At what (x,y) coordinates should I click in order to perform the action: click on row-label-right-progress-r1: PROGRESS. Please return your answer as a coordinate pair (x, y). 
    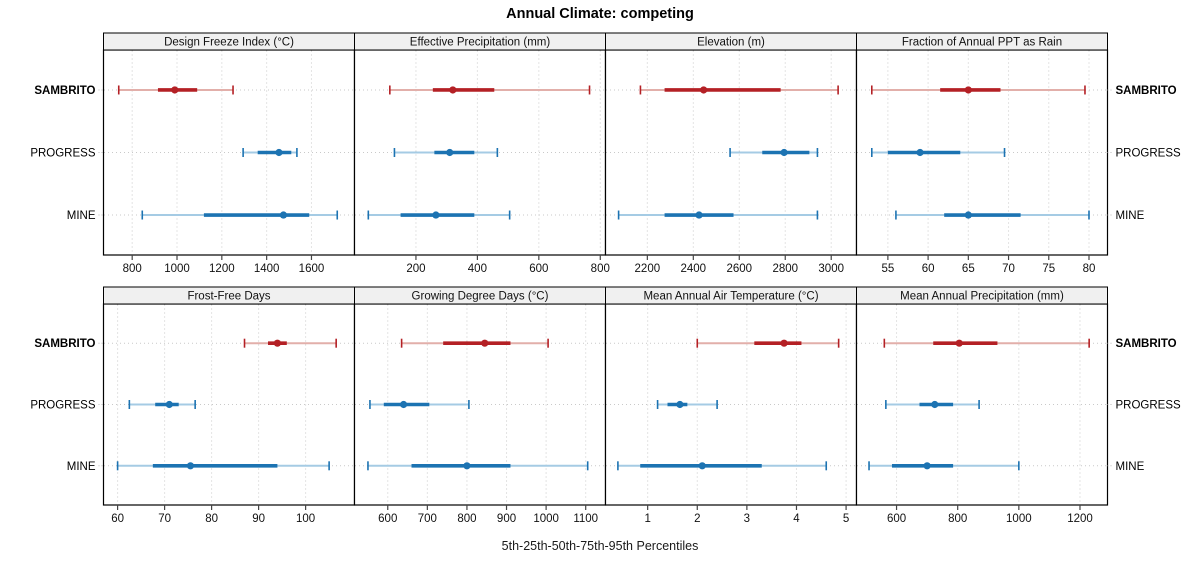
    Looking at the image, I should click on (1149, 154).